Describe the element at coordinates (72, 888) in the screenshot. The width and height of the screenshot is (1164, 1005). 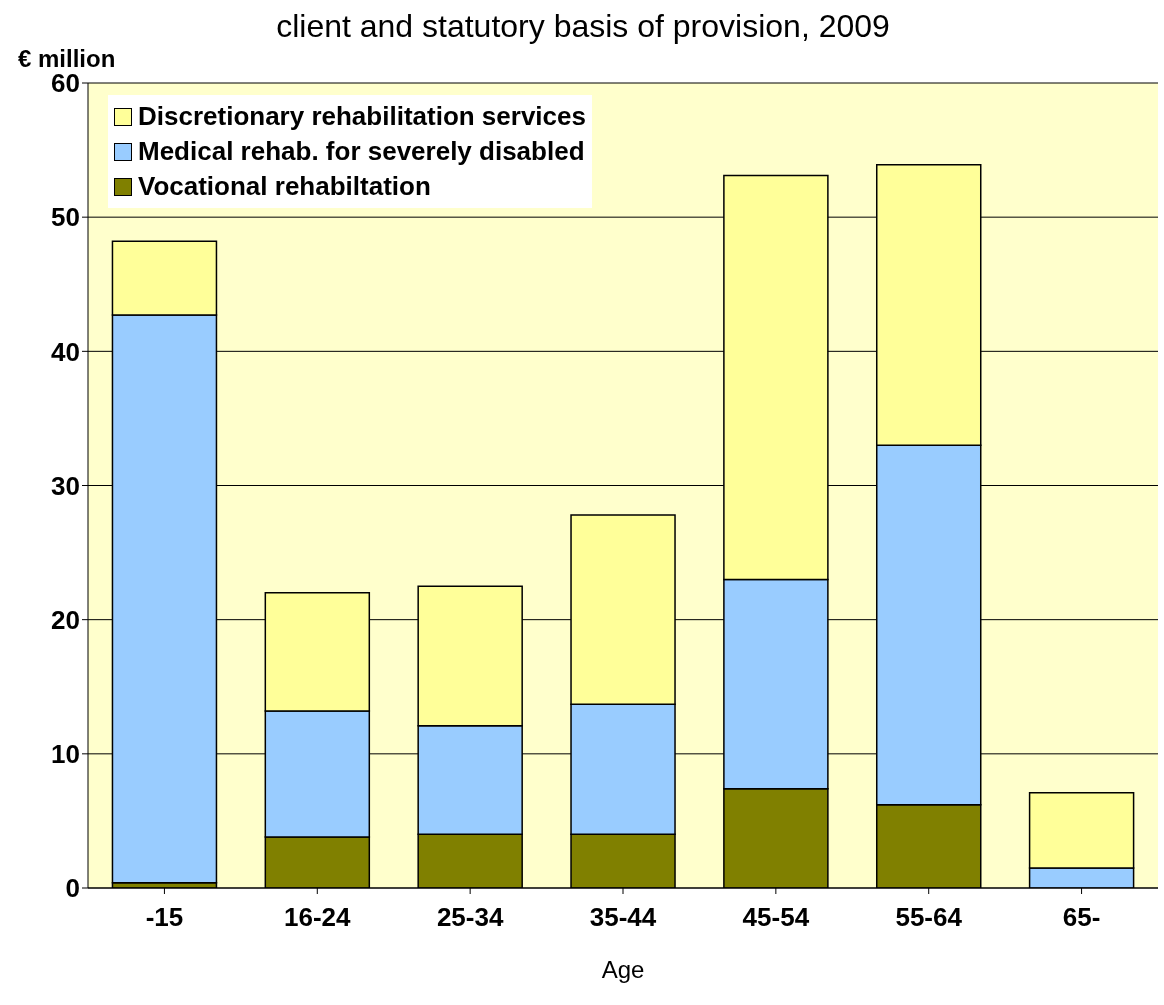
I see `y-tick-label: 0` at that location.